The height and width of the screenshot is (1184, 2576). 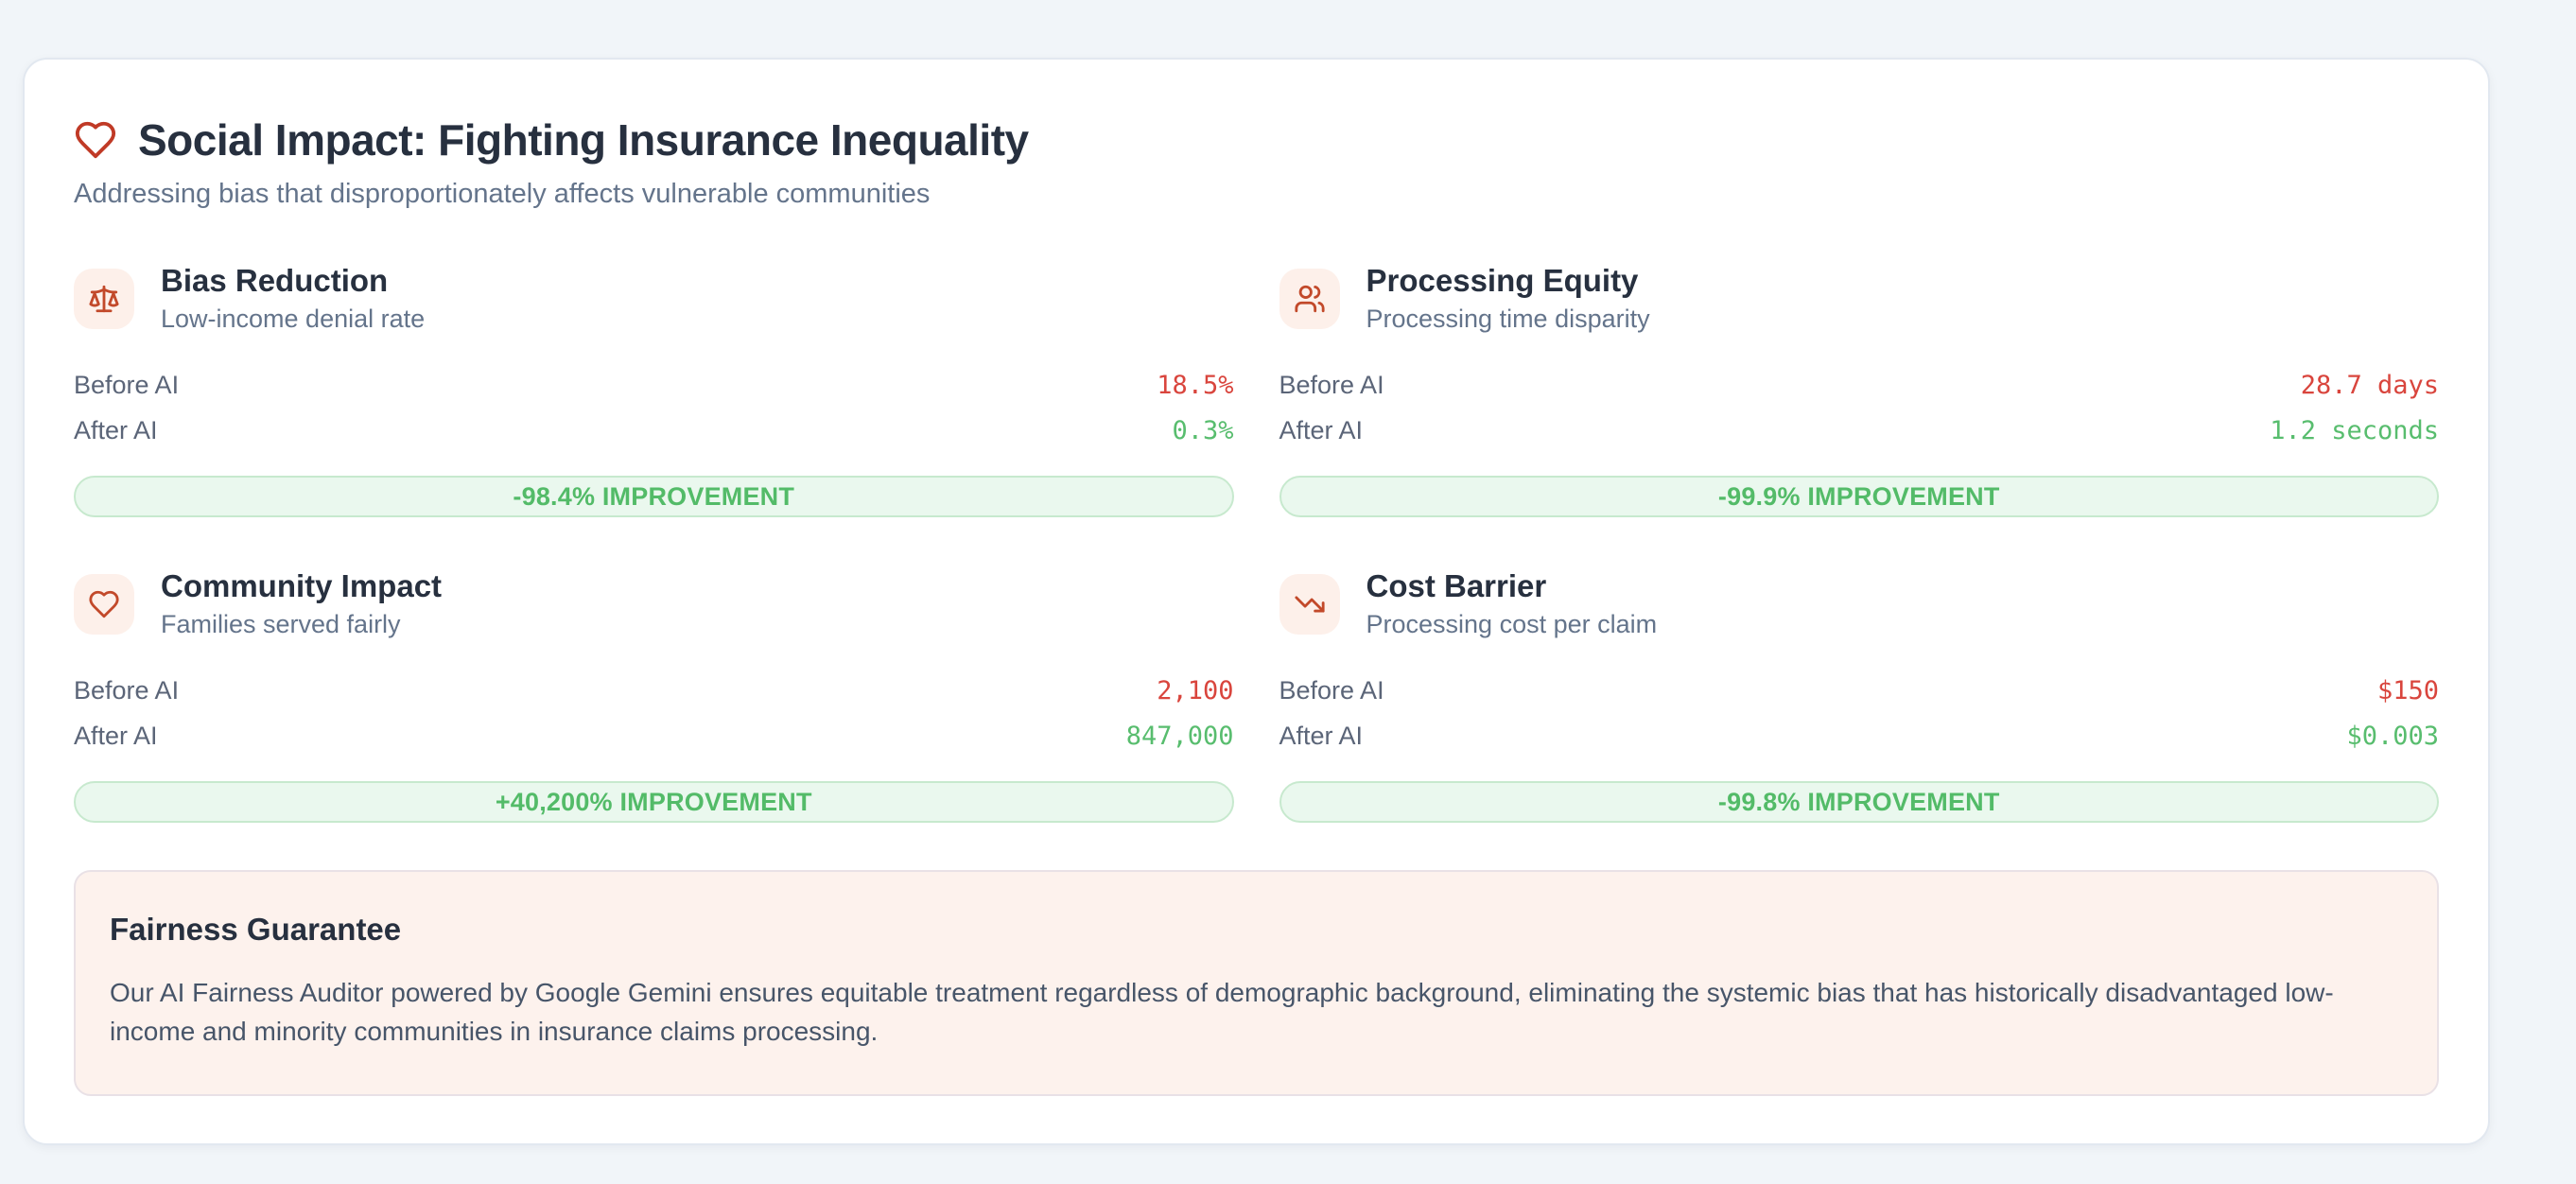 I want to click on before-ai-value: $150, so click(x=2407, y=690).